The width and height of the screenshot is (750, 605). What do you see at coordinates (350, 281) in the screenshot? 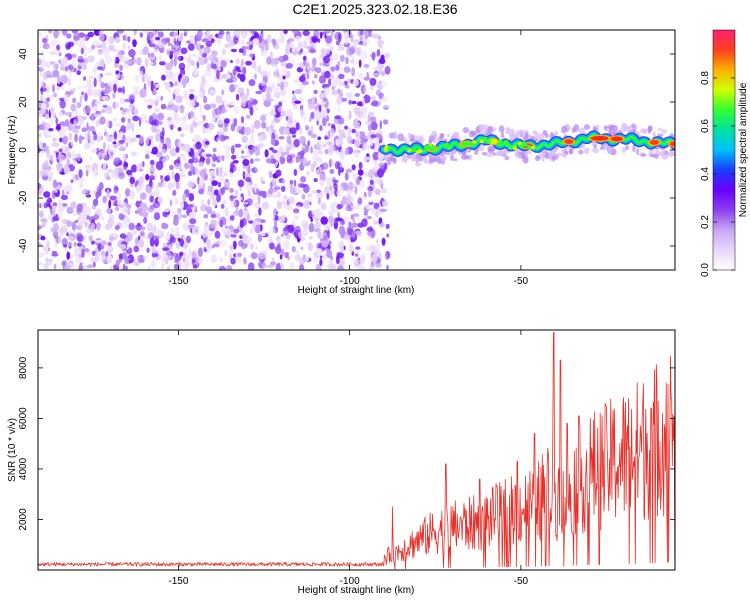
I see `heatmap-x-tick-label: -100` at bounding box center [350, 281].